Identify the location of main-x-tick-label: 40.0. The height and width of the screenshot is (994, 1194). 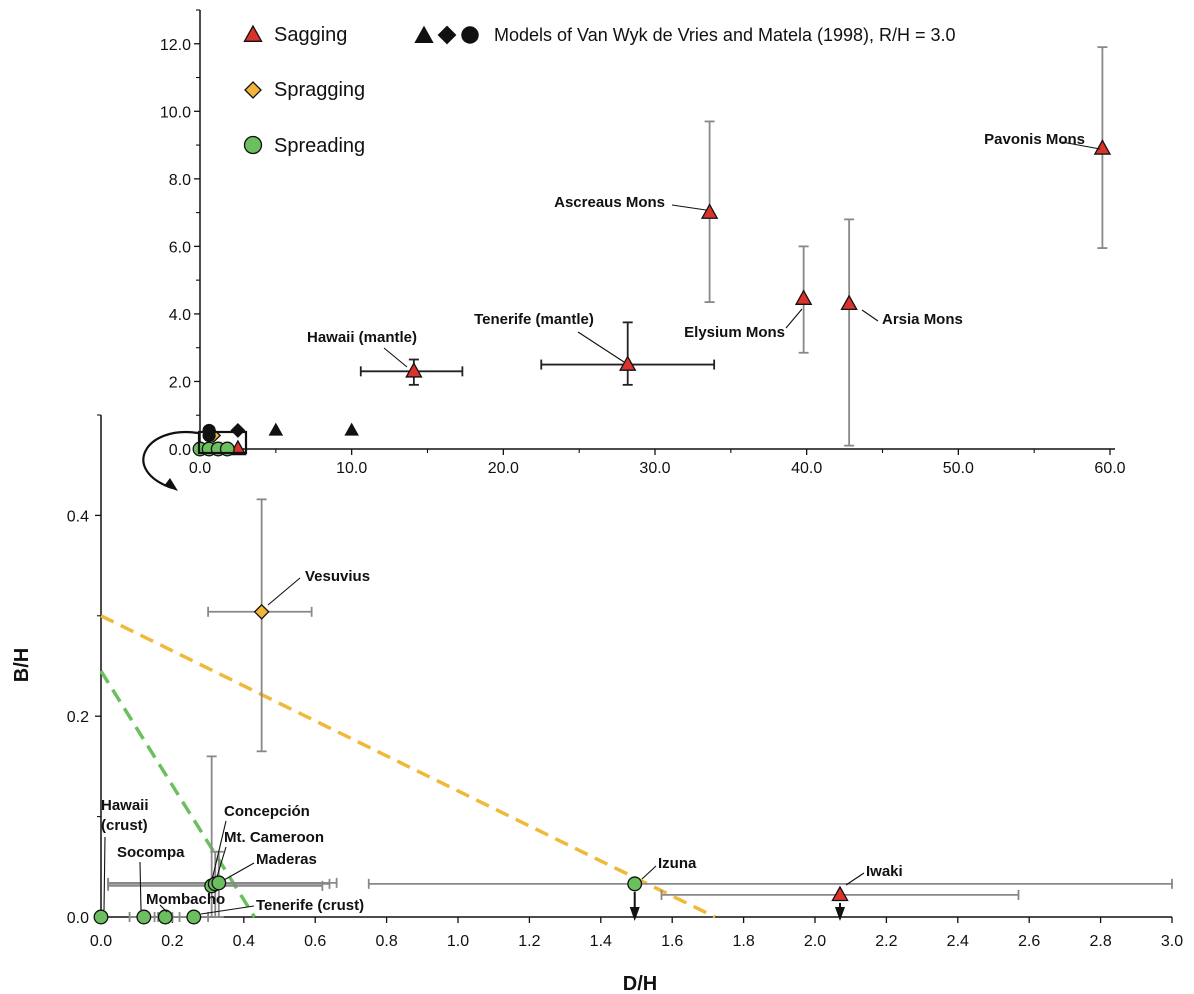
(806, 468).